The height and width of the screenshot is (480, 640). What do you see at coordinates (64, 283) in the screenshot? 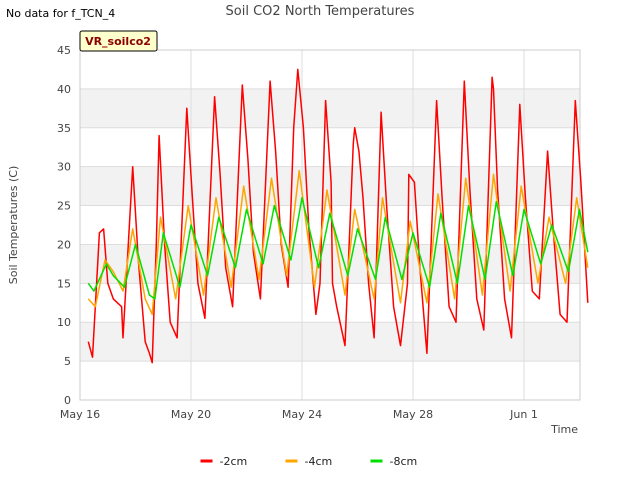
I see `y-tick-label: 15` at bounding box center [64, 283].